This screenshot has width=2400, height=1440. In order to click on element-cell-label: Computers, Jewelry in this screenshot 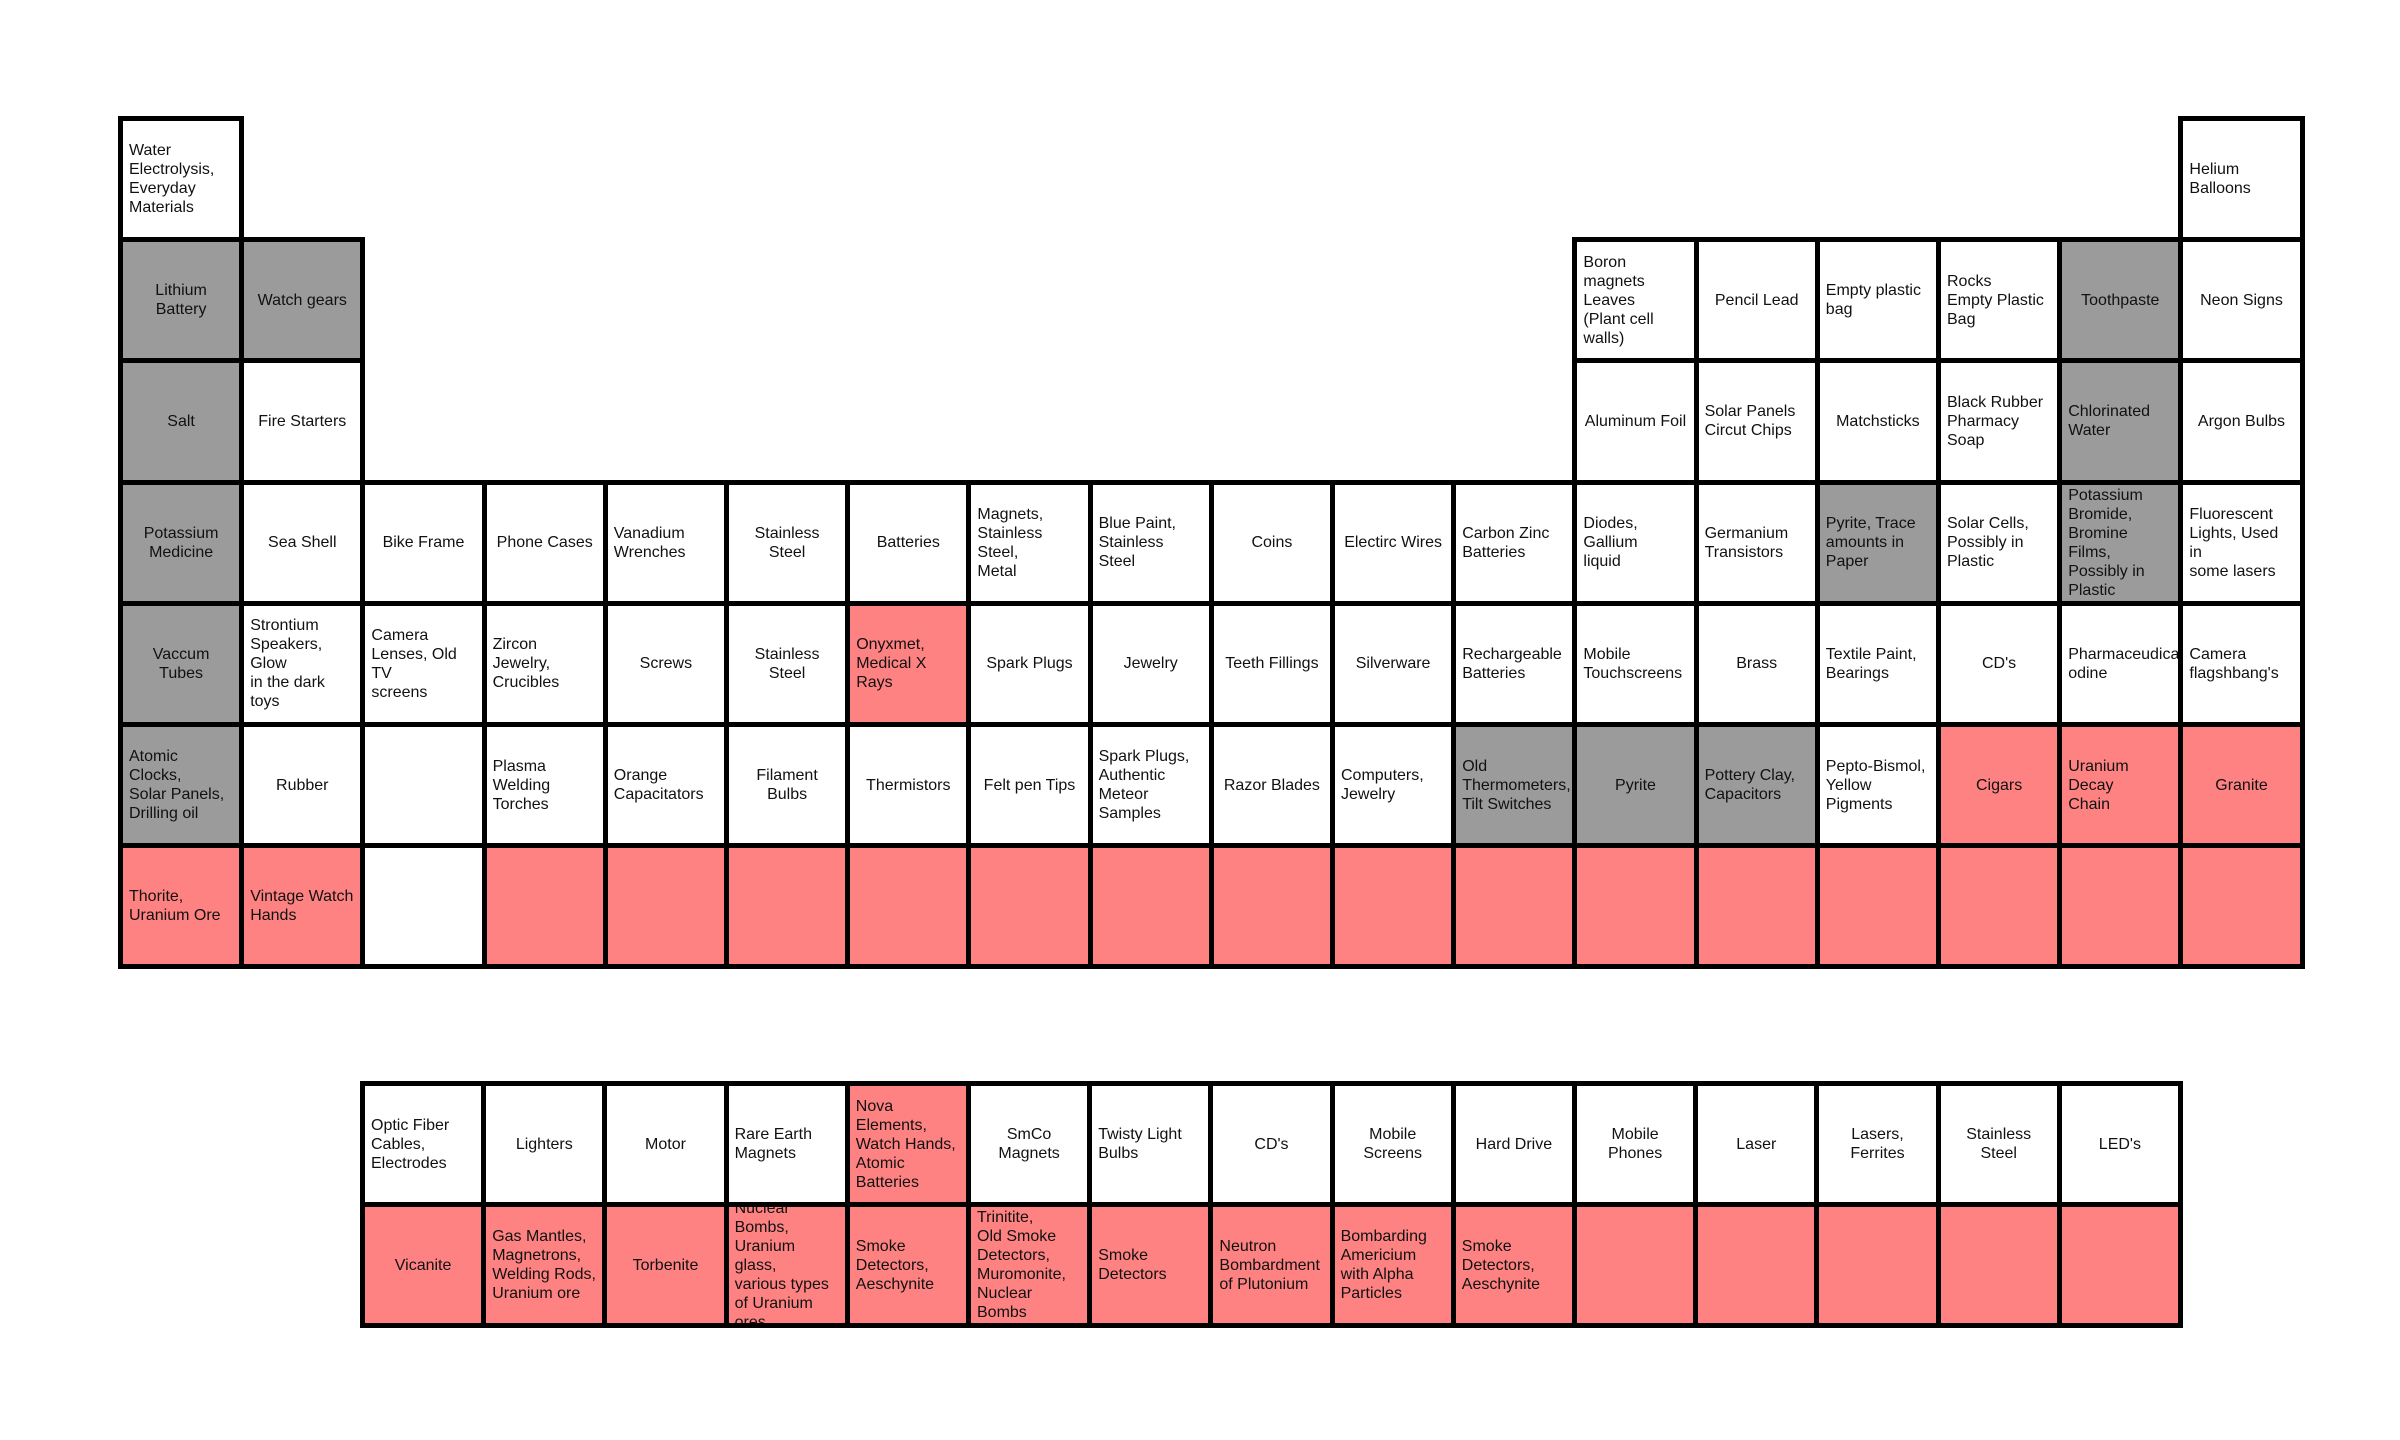, I will do `click(1382, 785)`.